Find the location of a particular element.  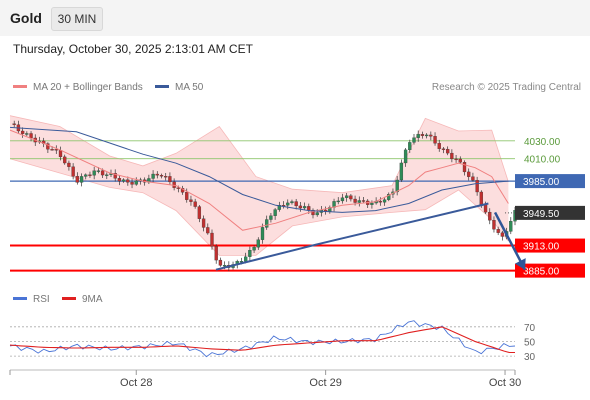

projection-arrow-head is located at coordinates (520, 264).